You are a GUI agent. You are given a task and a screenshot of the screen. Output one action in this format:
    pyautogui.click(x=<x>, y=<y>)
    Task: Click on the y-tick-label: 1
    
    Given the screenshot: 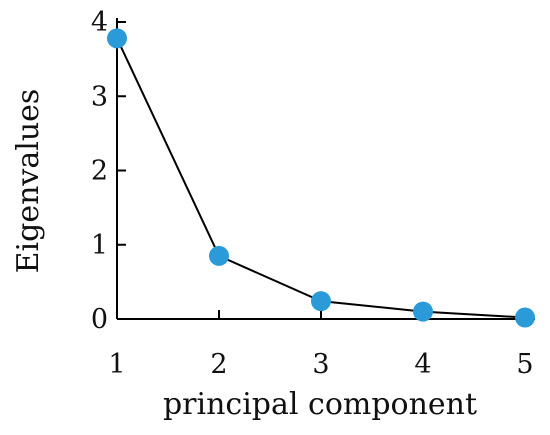 What is the action you would take?
    pyautogui.click(x=99, y=245)
    